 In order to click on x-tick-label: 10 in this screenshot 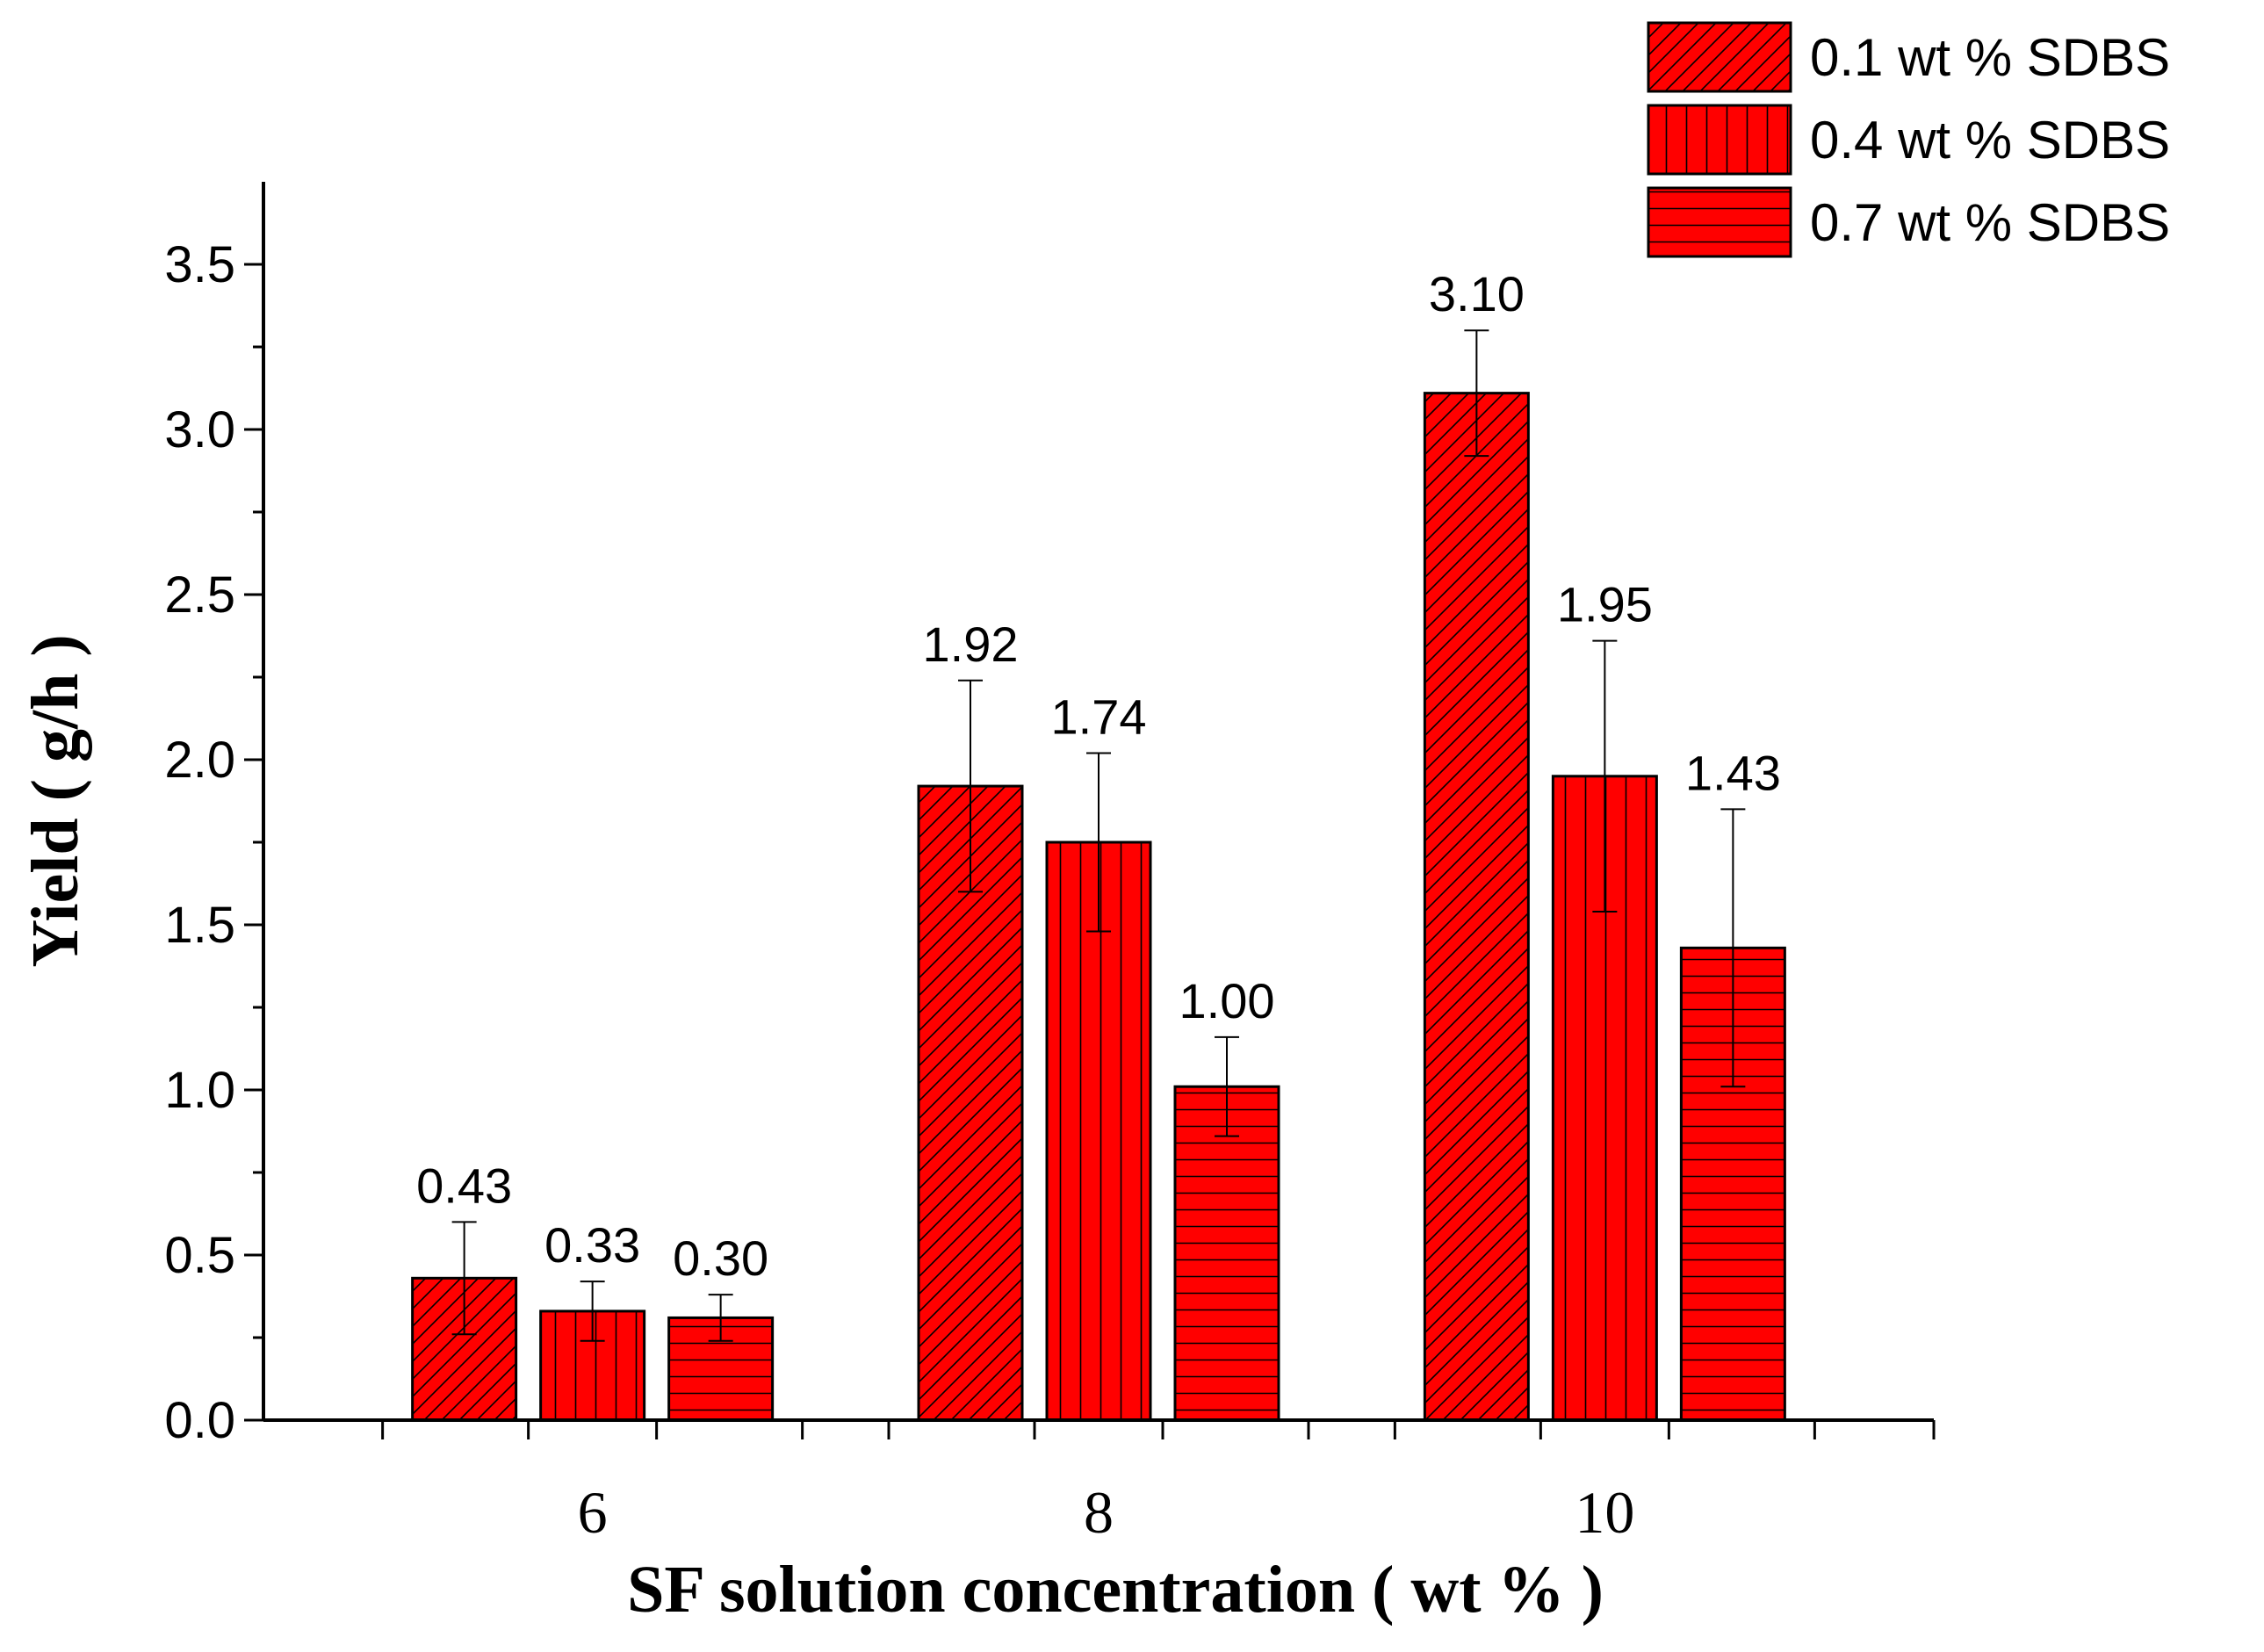, I will do `click(1605, 1512)`.